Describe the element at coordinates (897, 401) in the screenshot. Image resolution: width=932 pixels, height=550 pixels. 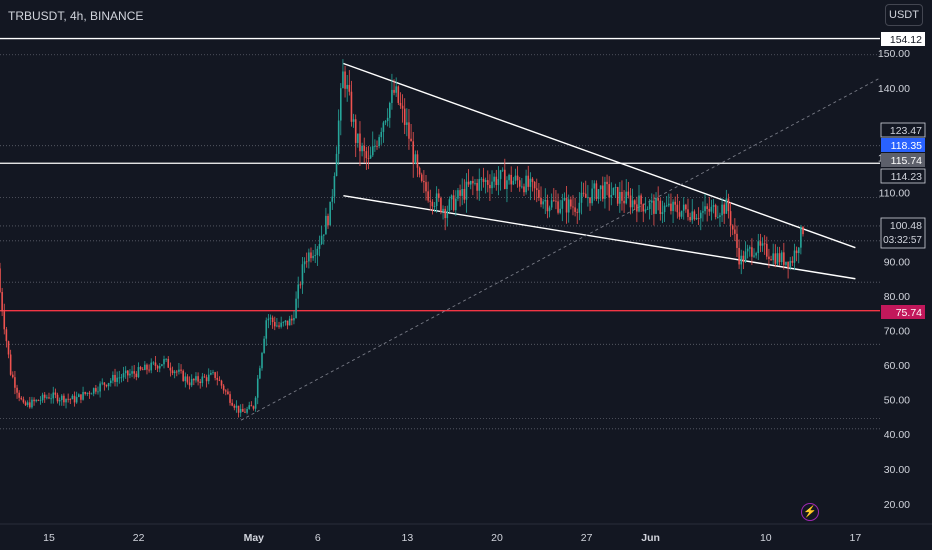
I see `y-tick-label: 50.00` at that location.